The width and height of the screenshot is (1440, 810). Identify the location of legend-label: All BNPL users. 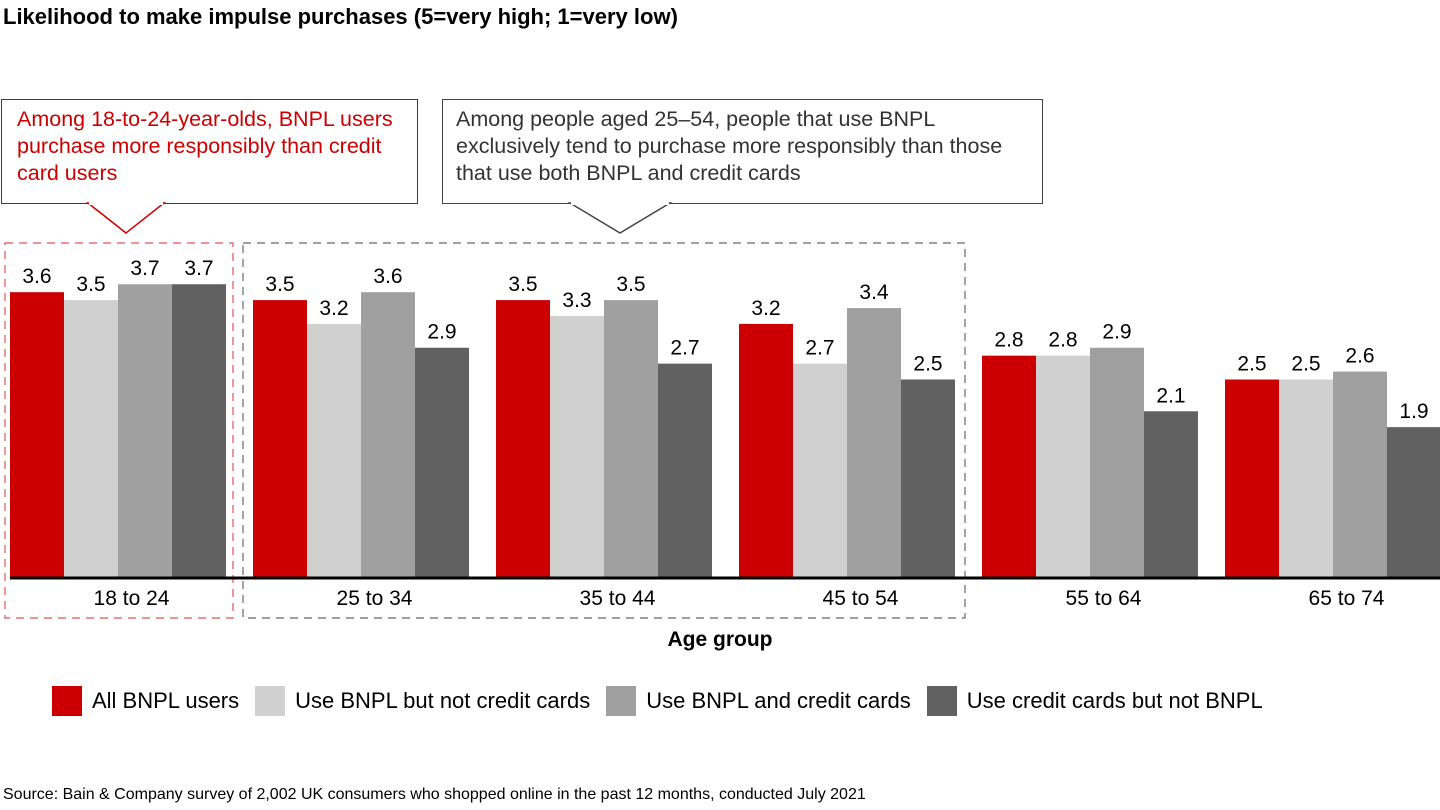
(166, 700).